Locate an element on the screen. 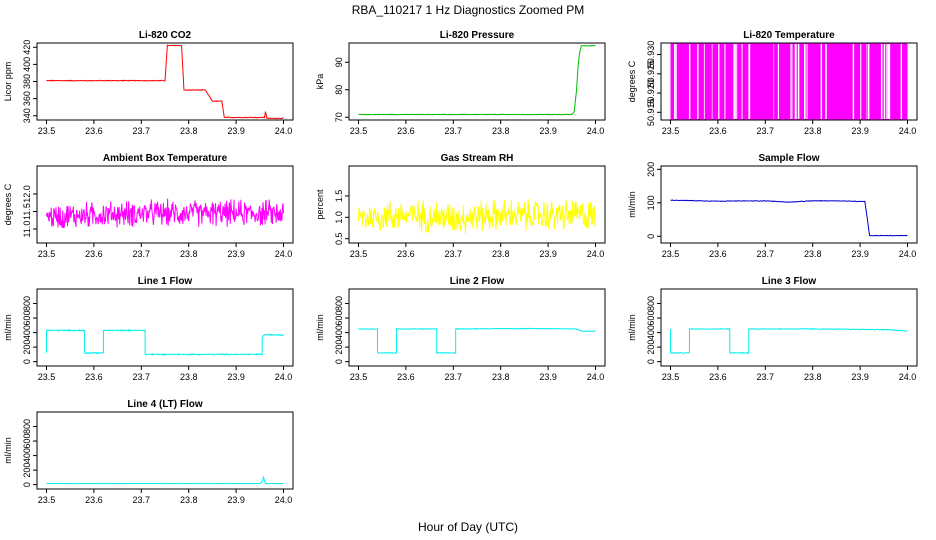  y-tick-label: 0.5 is located at coordinates (339, 238).